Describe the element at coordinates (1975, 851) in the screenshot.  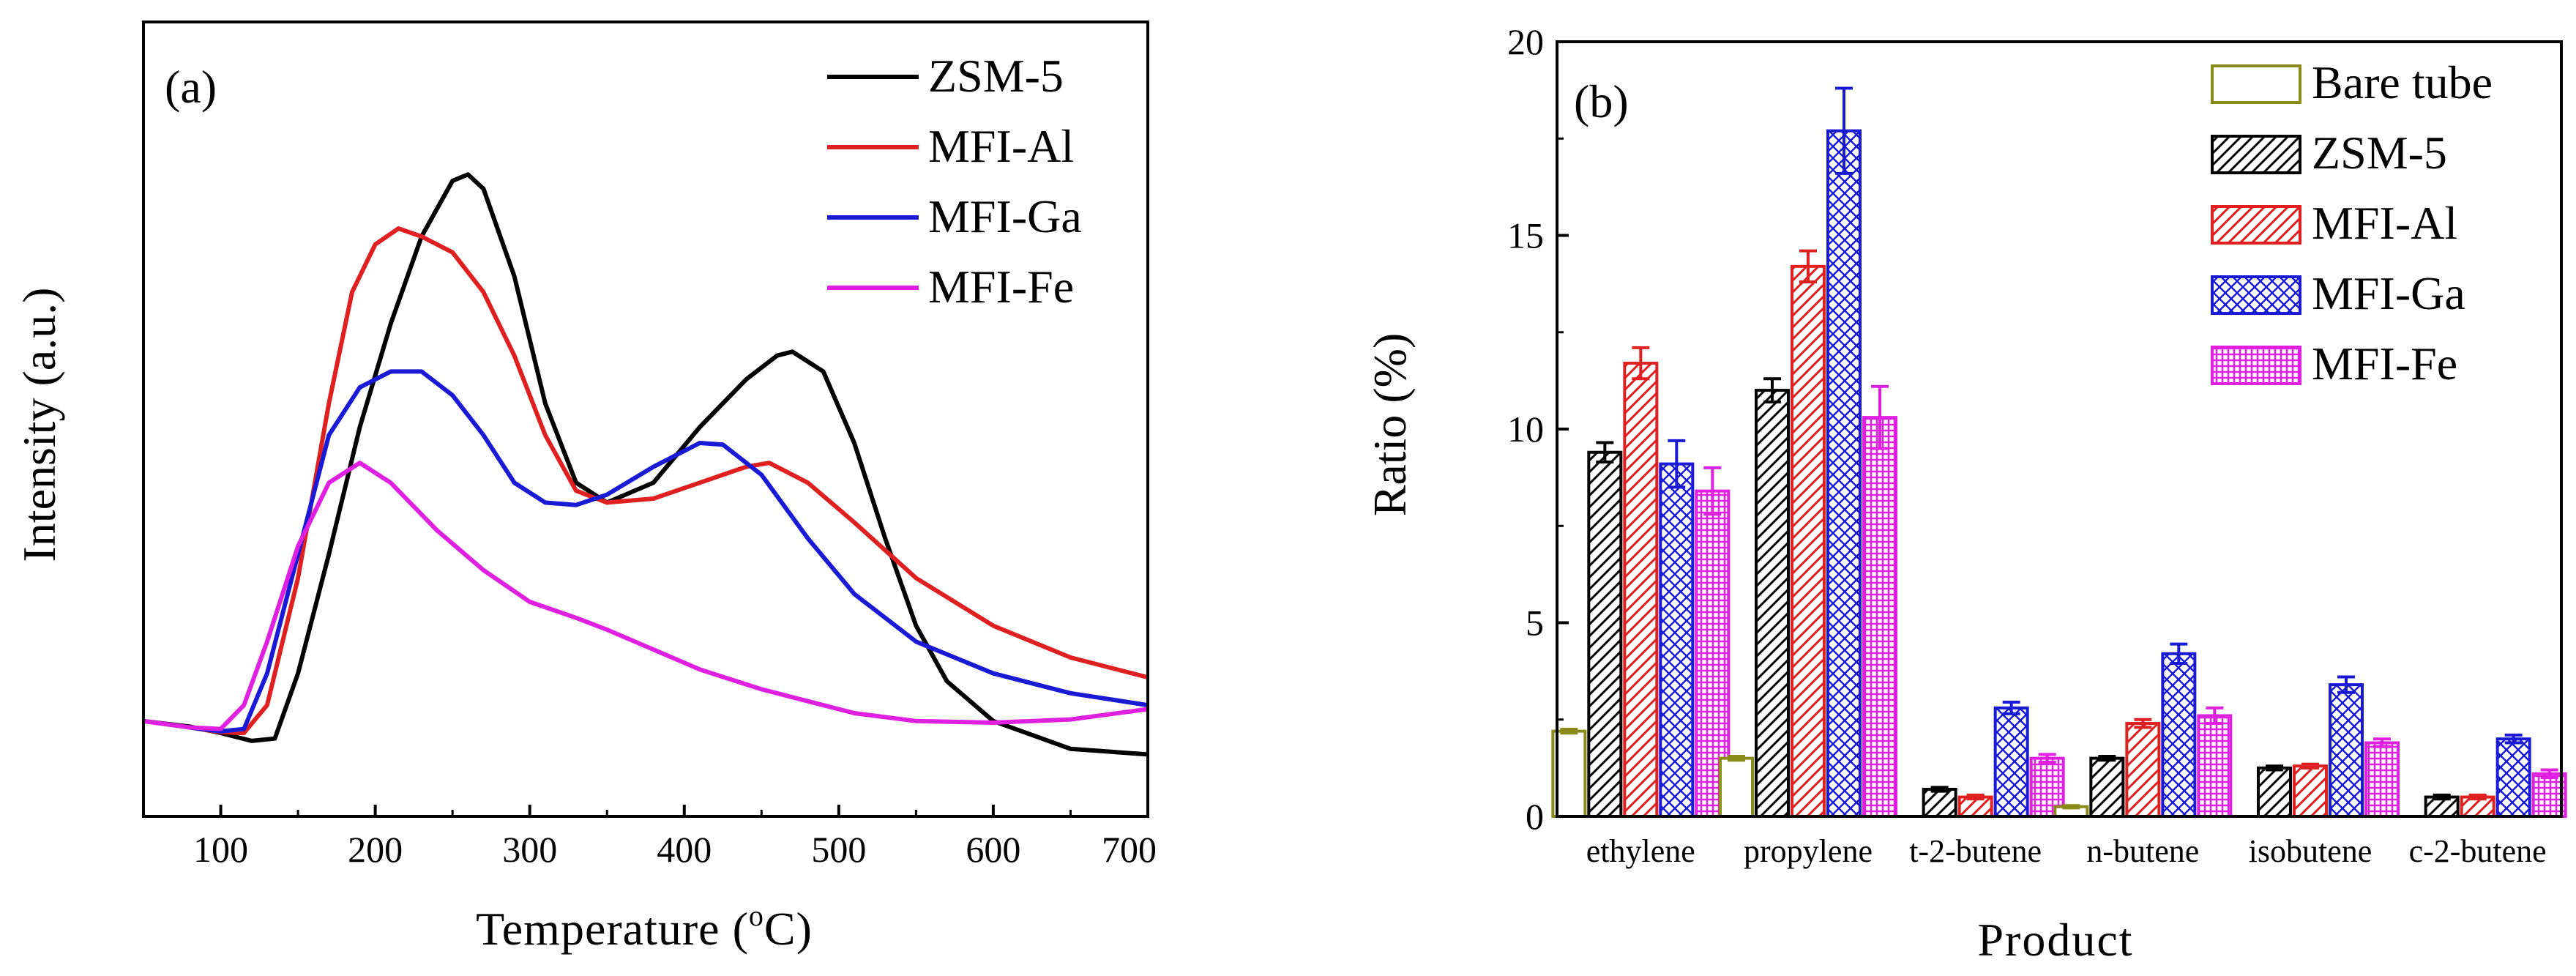
I see `category-label-t-2-butene: t-2-butene` at that location.